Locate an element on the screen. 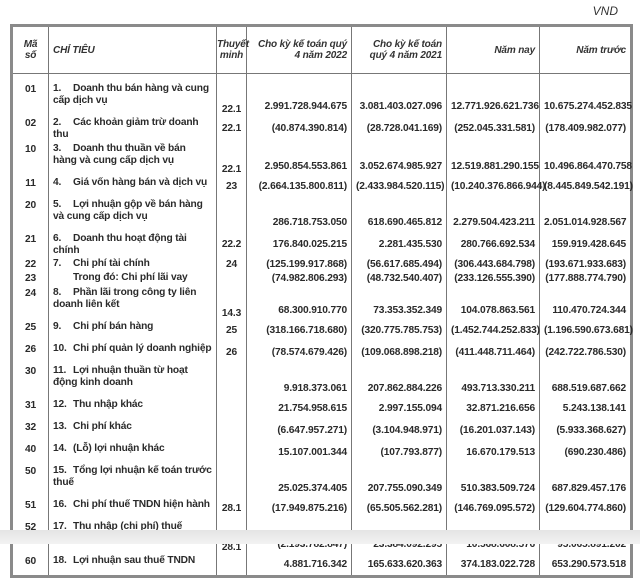 The height and width of the screenshot is (578, 640). value-q4-2022: 15.107.001.344 is located at coordinates (299, 452).